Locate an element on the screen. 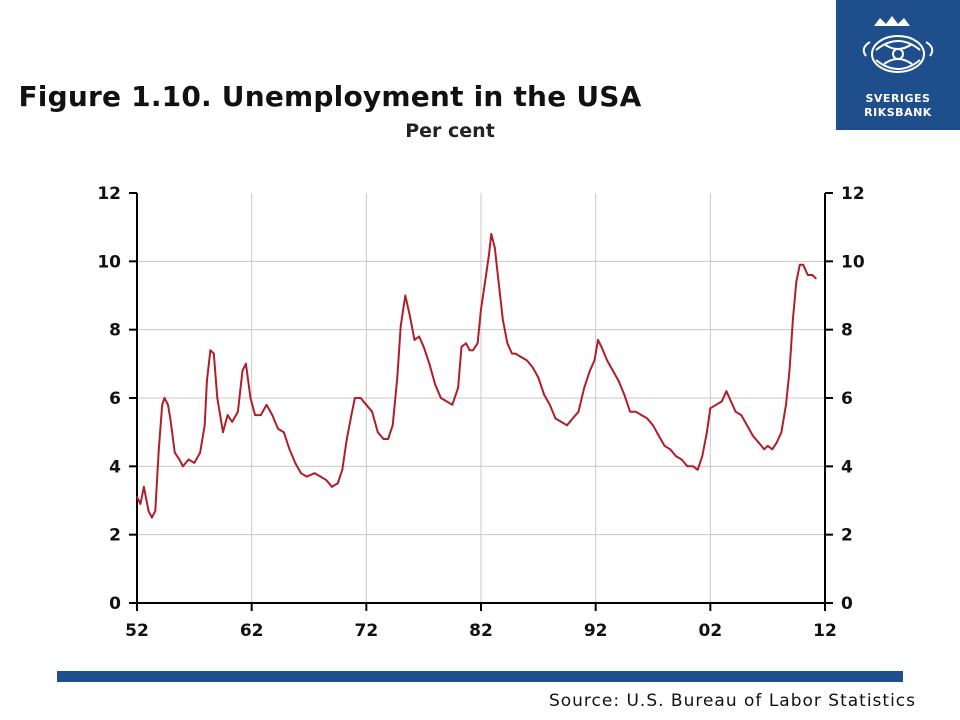 The image size is (960, 720). y-tick-label-right: 8 is located at coordinates (847, 331).